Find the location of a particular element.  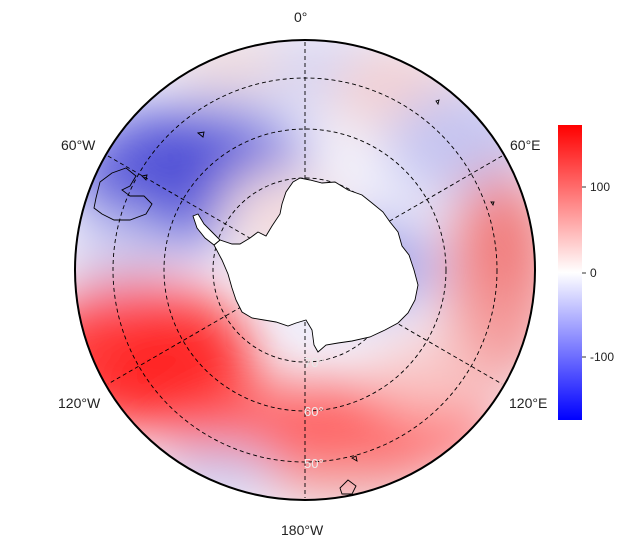

colorbar is located at coordinates (572, 272).